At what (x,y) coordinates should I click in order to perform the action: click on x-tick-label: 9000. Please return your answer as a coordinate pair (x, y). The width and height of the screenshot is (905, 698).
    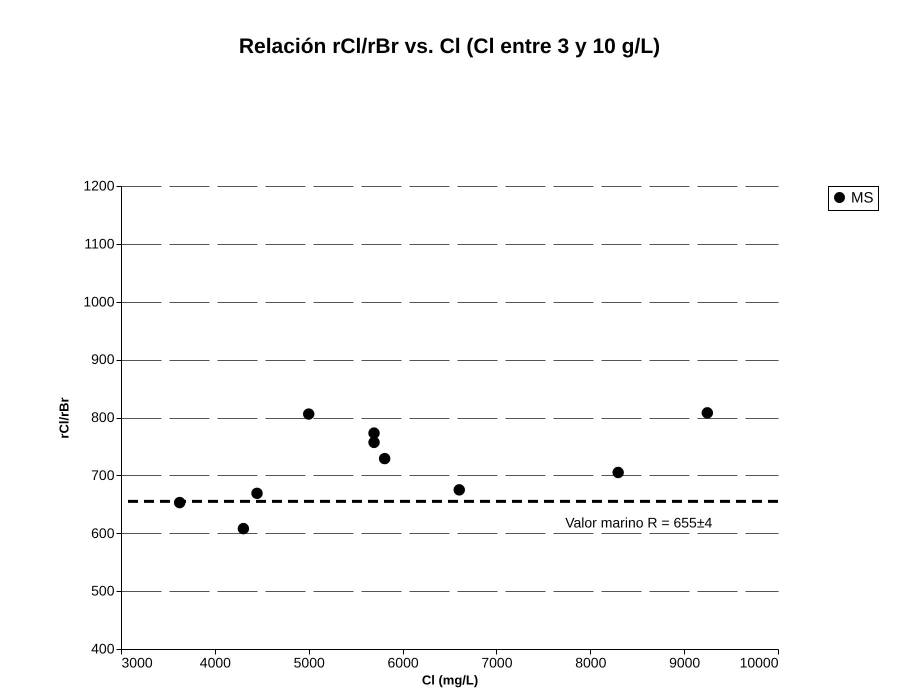
    Looking at the image, I should click on (684, 662).